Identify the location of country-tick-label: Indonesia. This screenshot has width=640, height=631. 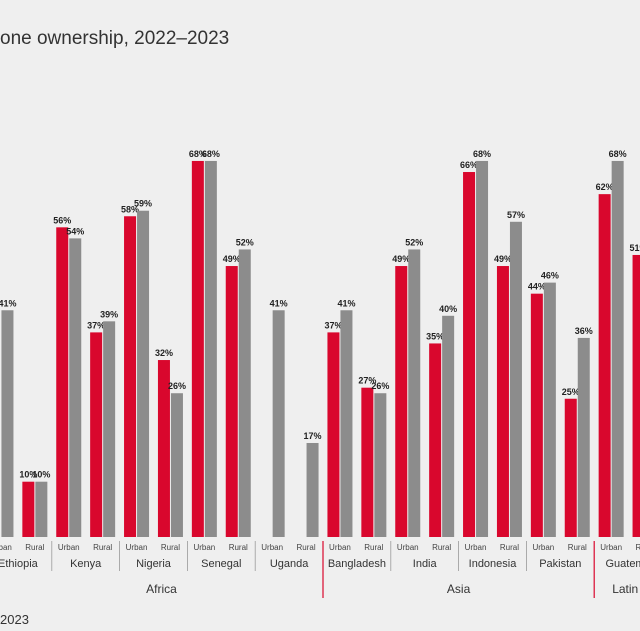
(493, 564).